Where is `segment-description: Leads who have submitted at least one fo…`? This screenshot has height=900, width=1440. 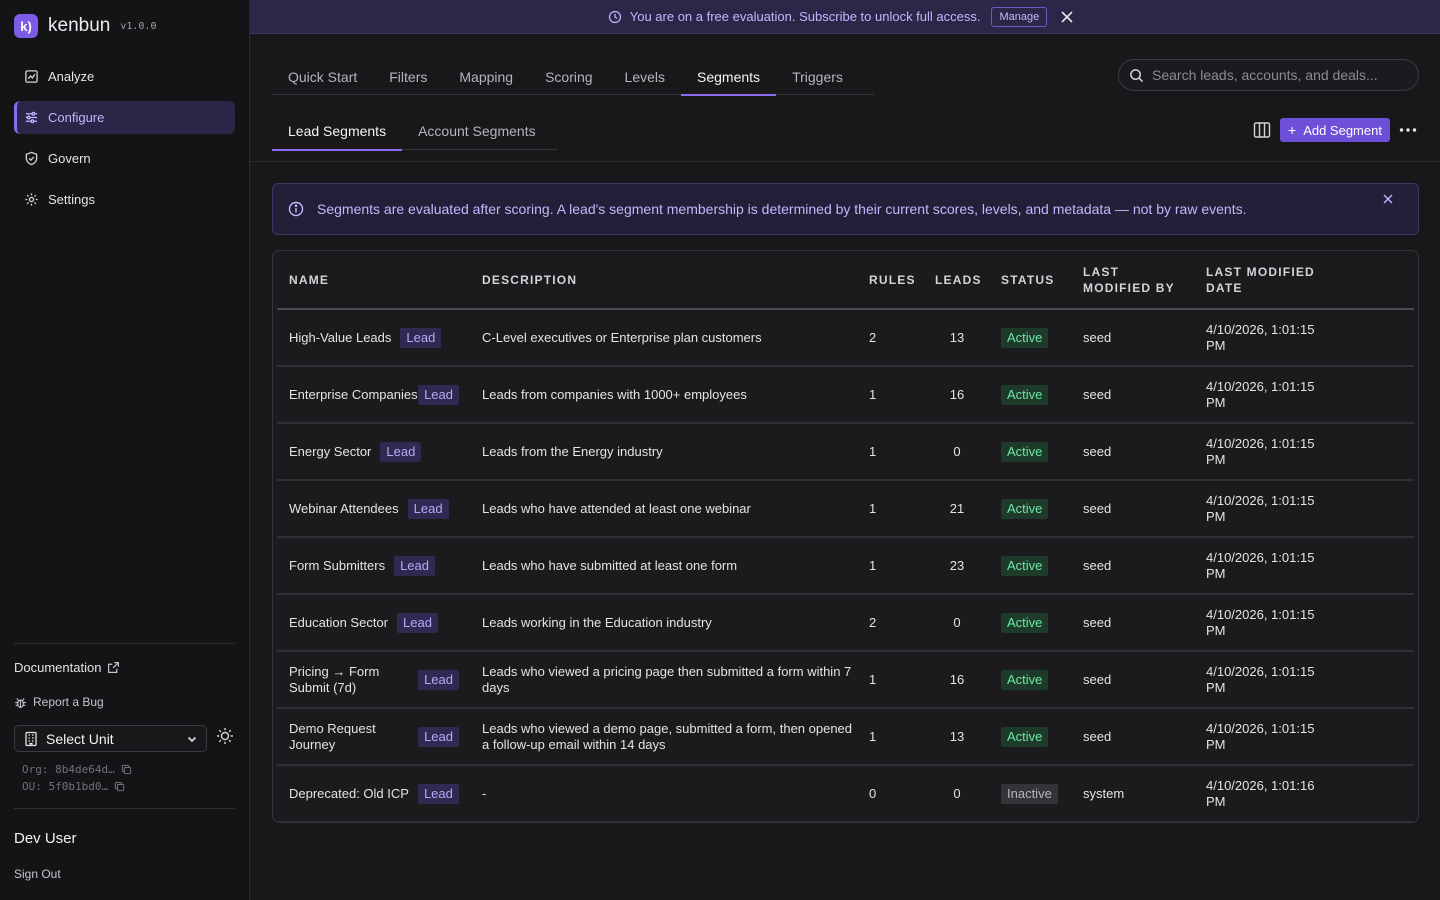 segment-description: Leads who have submitted at least one fo… is located at coordinates (610, 565).